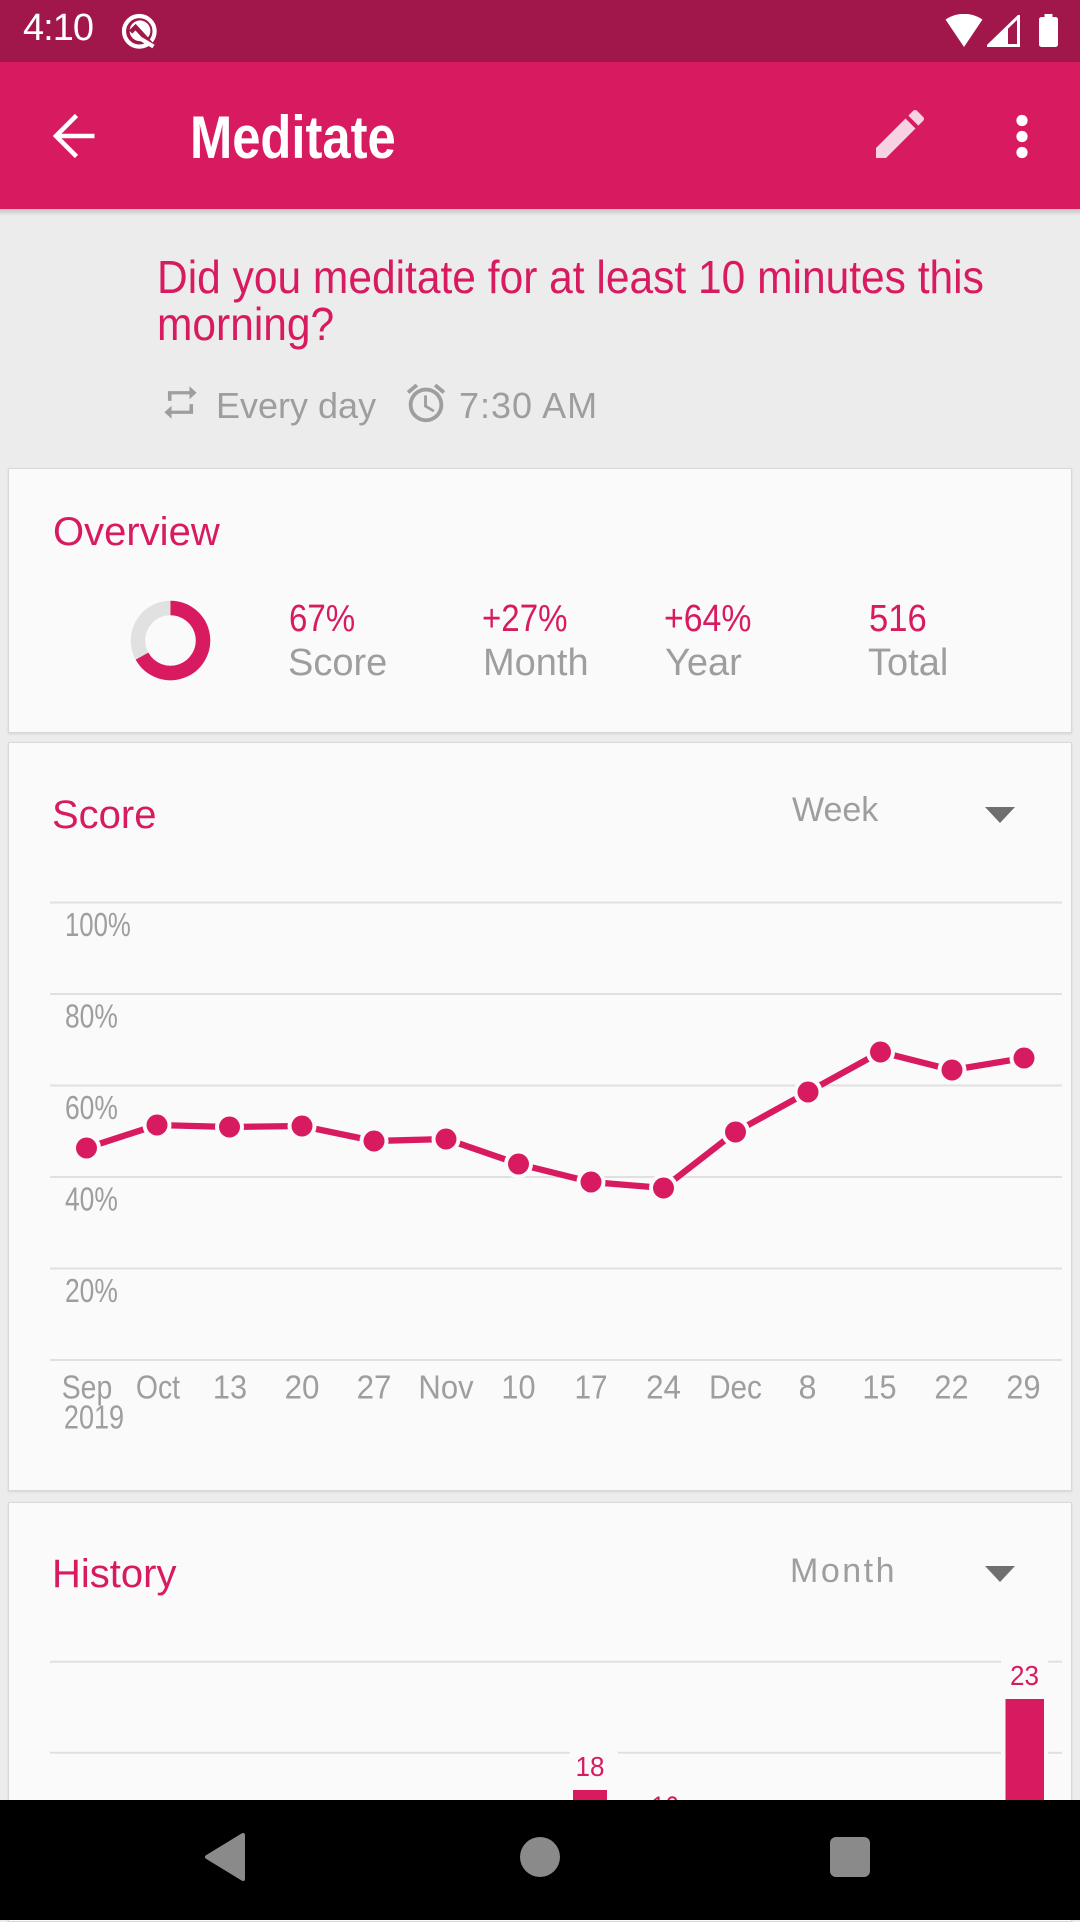 Image resolution: width=1080 pixels, height=1922 pixels. I want to click on svg-text: 10, so click(518, 1386).